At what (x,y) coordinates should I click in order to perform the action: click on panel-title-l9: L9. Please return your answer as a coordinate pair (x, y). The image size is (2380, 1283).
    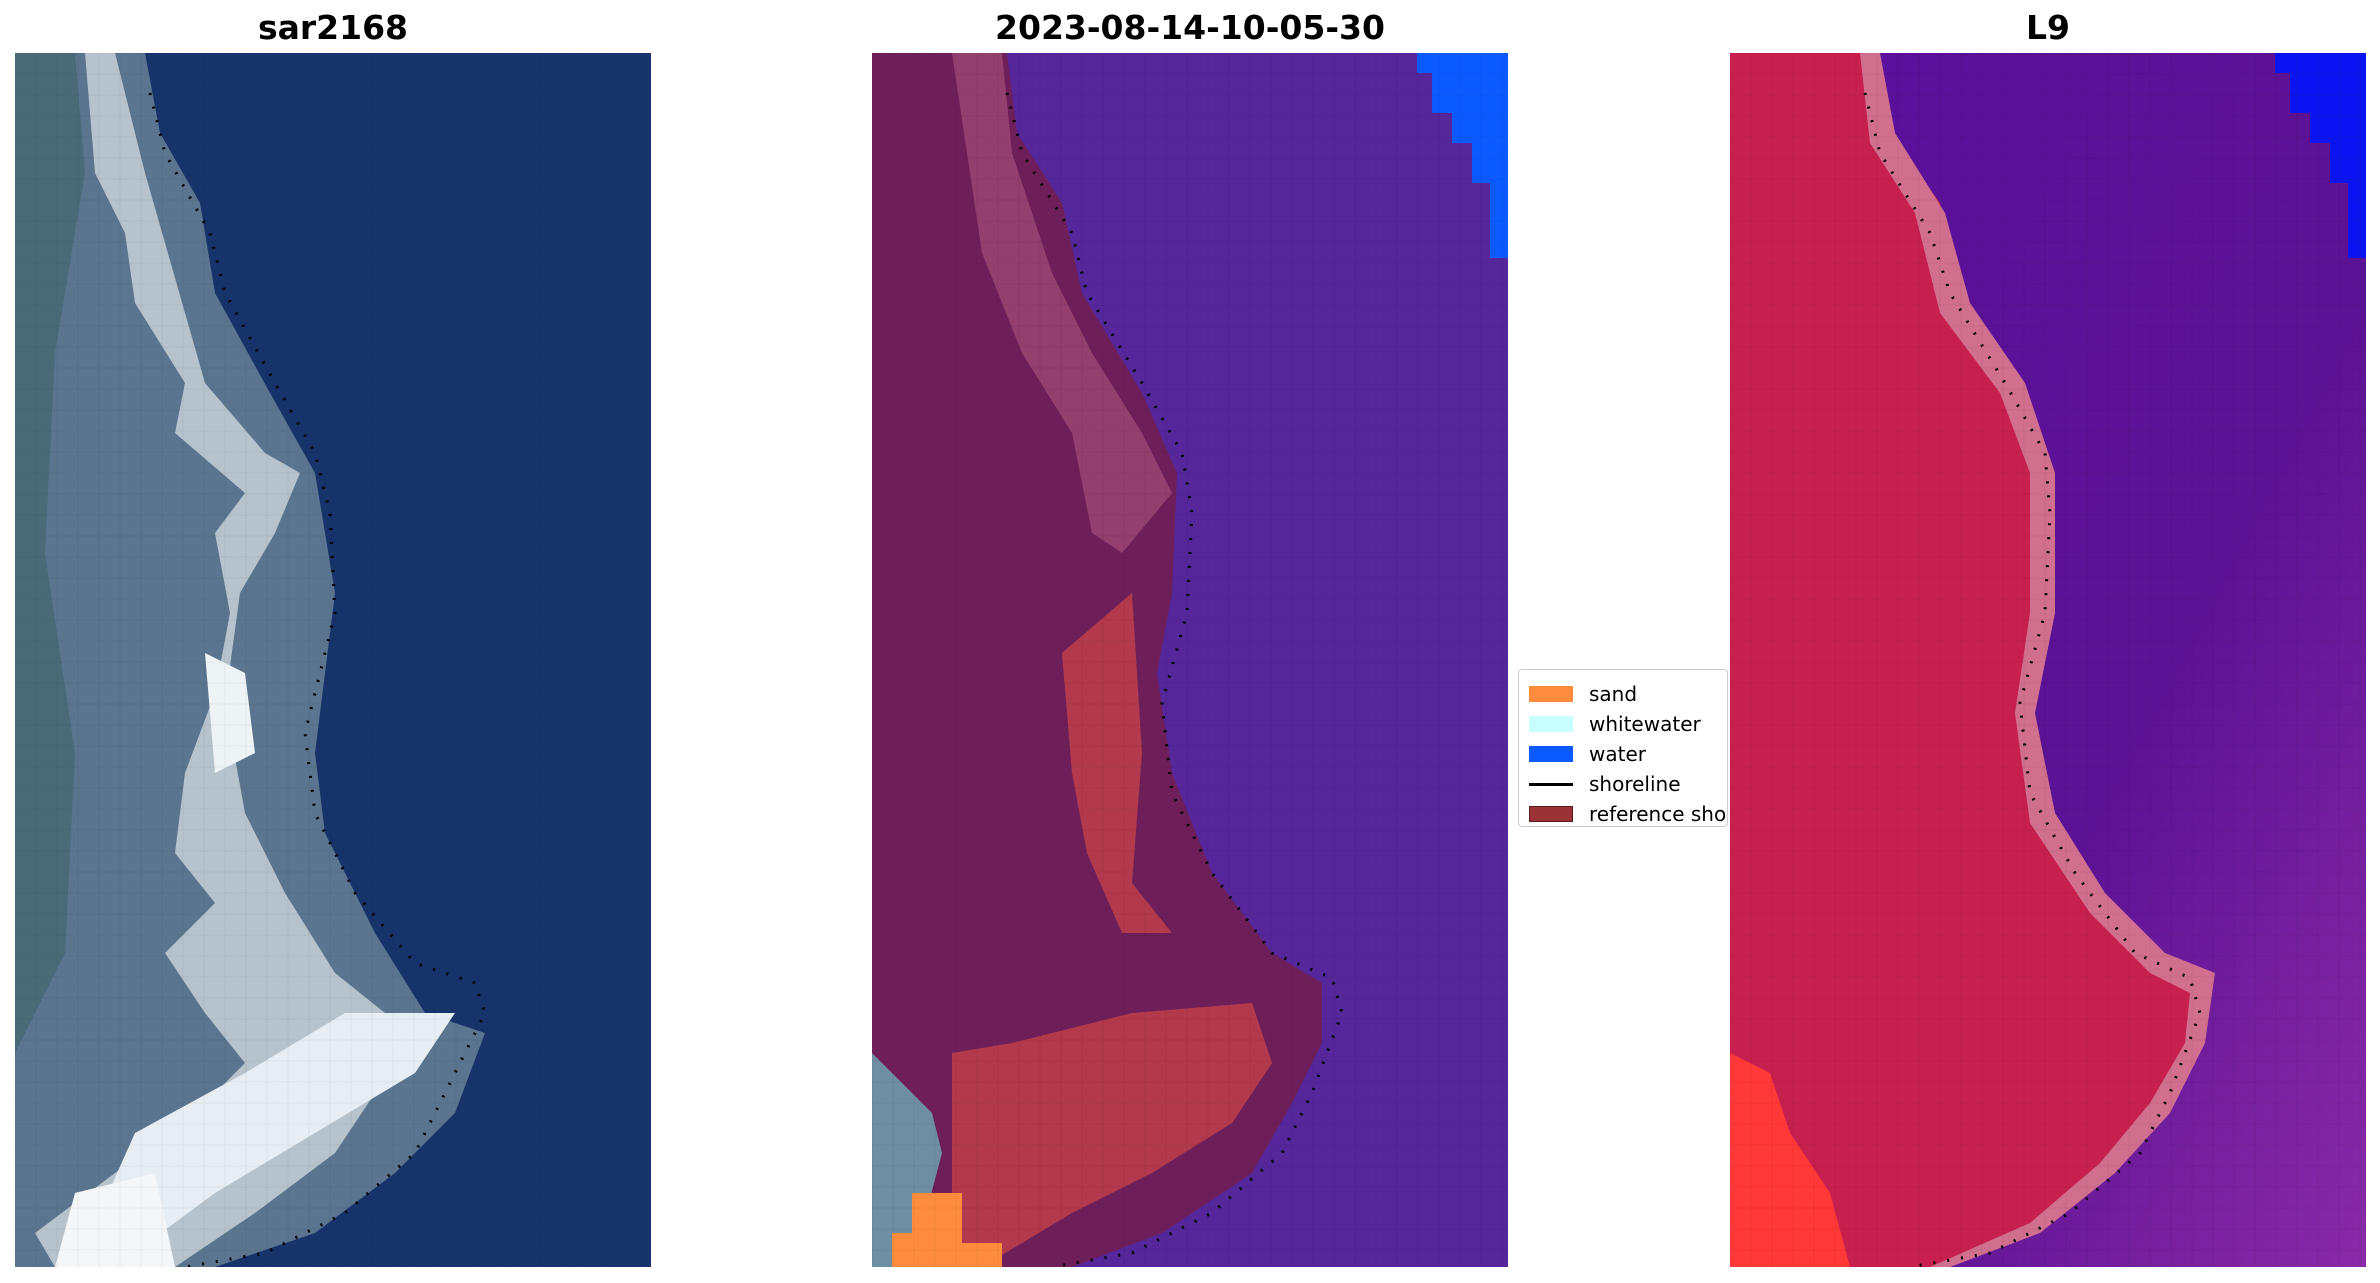
    Looking at the image, I should click on (2048, 27).